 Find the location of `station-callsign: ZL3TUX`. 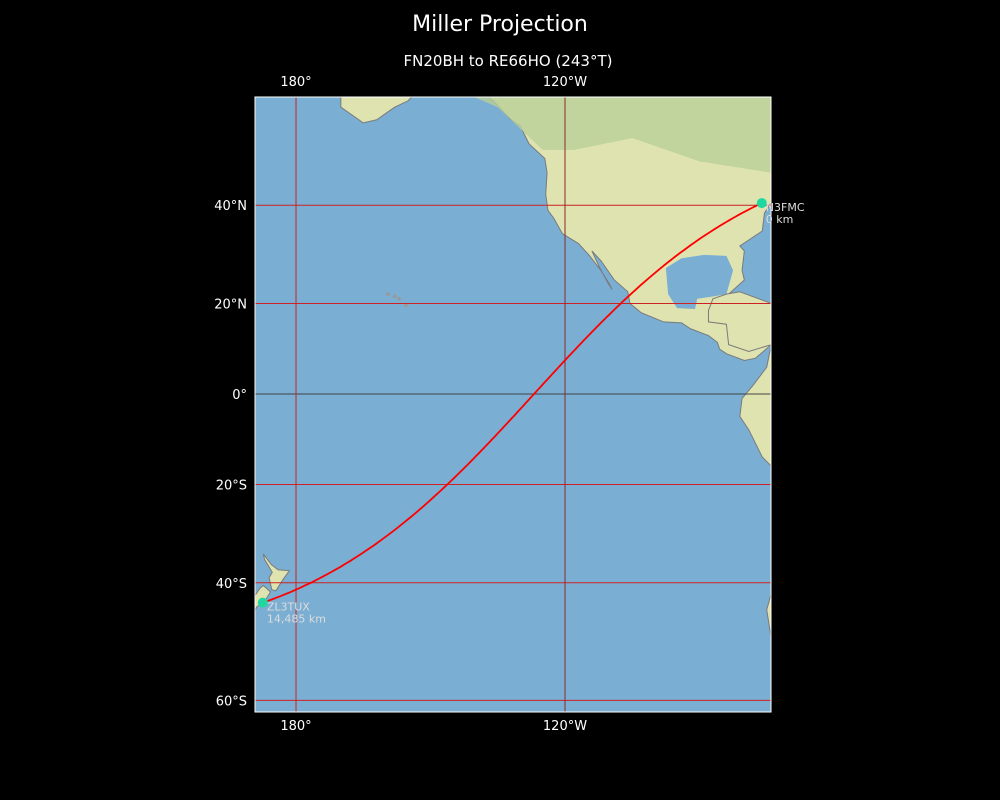

station-callsign: ZL3TUX is located at coordinates (288, 607).